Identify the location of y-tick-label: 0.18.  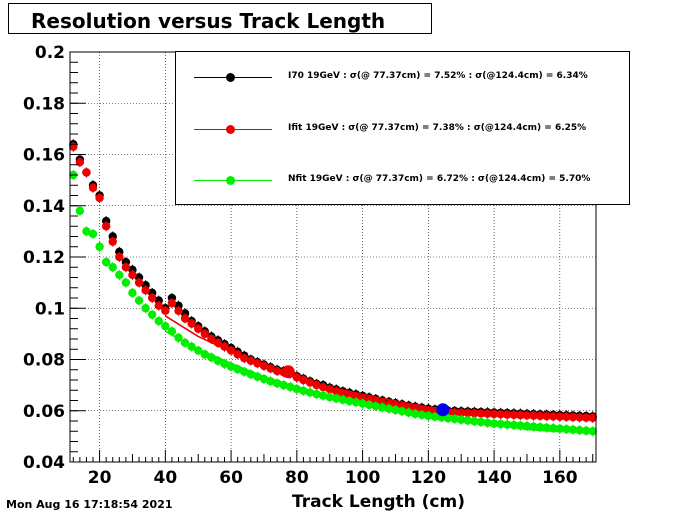
(44, 104).